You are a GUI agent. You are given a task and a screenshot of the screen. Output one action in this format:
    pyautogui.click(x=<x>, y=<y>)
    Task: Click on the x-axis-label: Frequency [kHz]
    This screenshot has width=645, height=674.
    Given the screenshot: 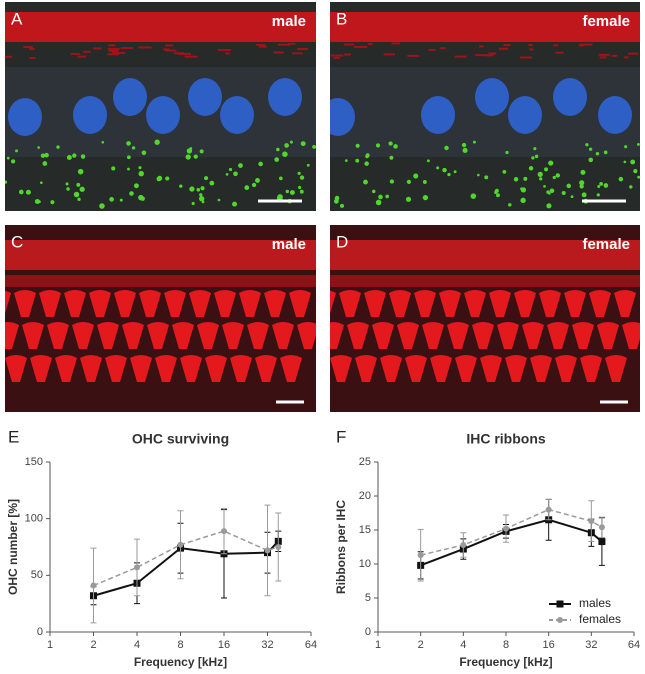 What is the action you would take?
    pyautogui.click(x=505, y=662)
    